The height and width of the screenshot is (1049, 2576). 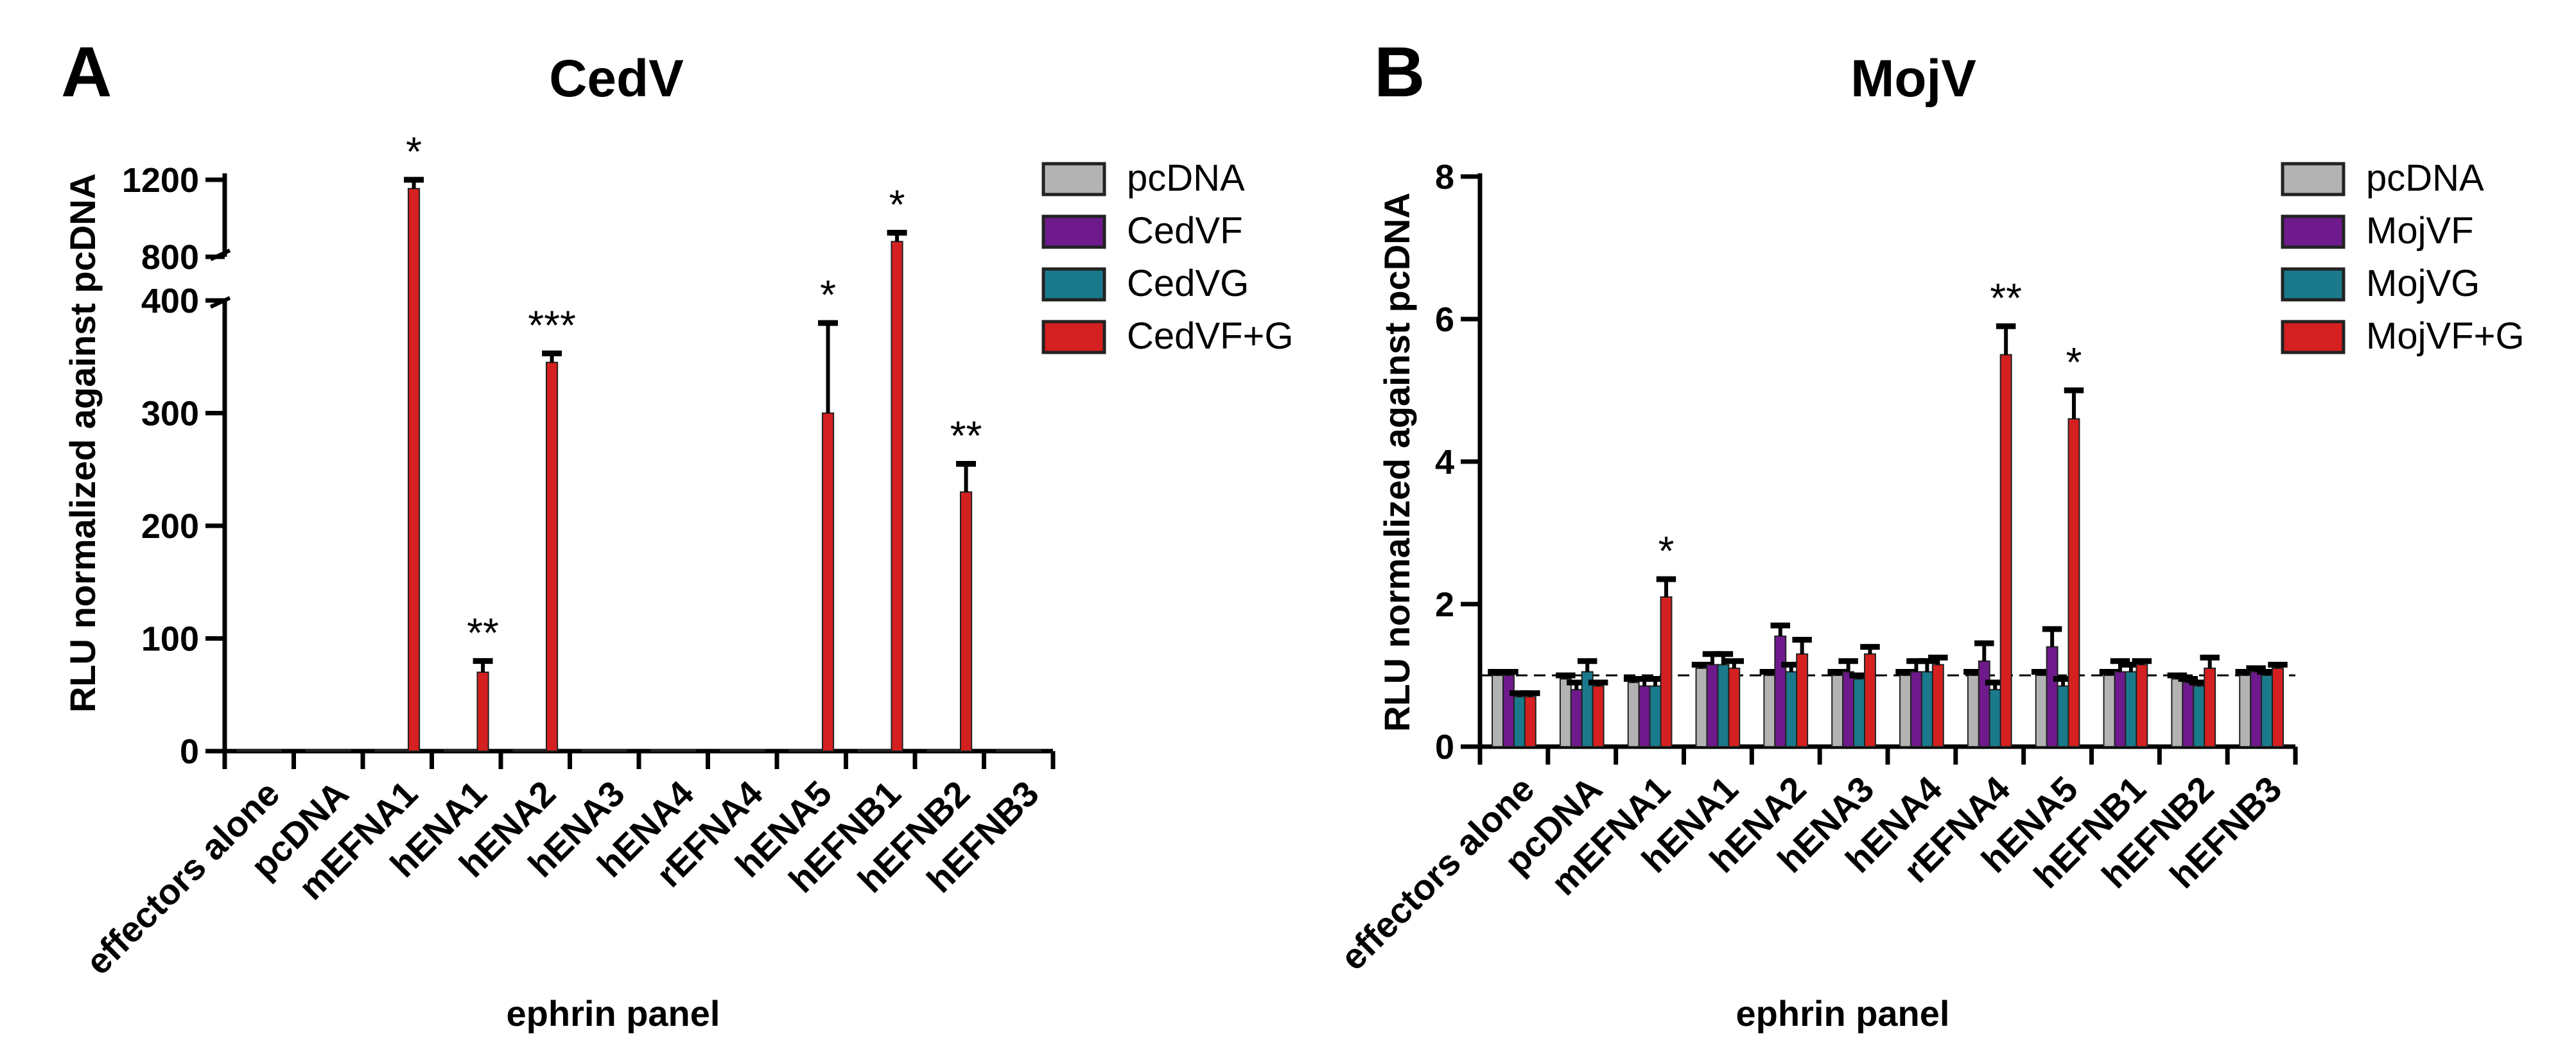 What do you see at coordinates (1444, 604) in the screenshot?
I see `chart-b-y-tick-label: 2` at bounding box center [1444, 604].